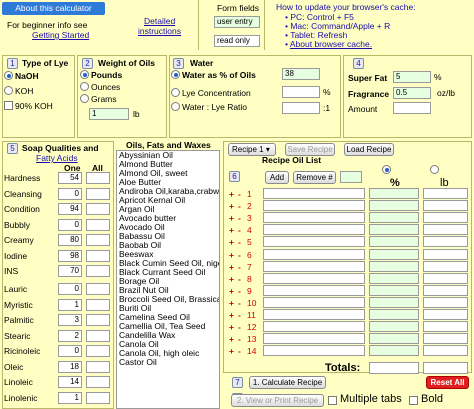  I want to click on oil-list-item: Babassu Oil, so click(142, 236).